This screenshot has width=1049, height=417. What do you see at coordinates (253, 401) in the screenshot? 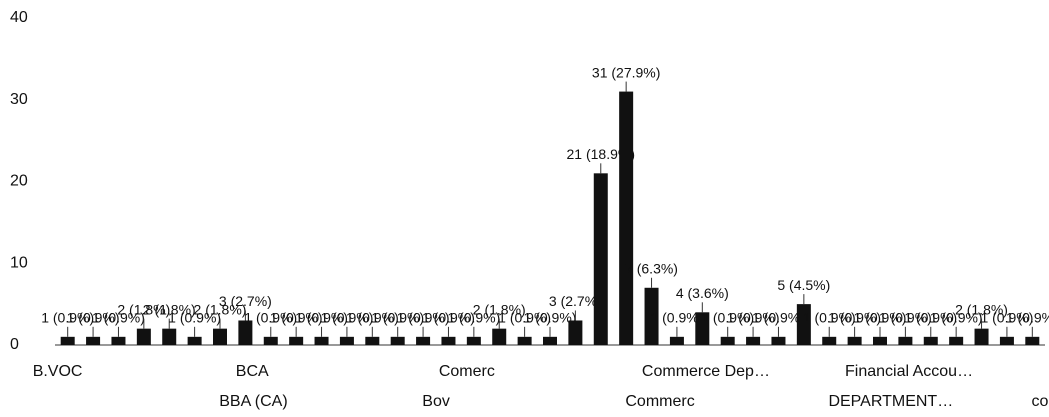
I see `x-tick-label: BBA (CA)` at bounding box center [253, 401].